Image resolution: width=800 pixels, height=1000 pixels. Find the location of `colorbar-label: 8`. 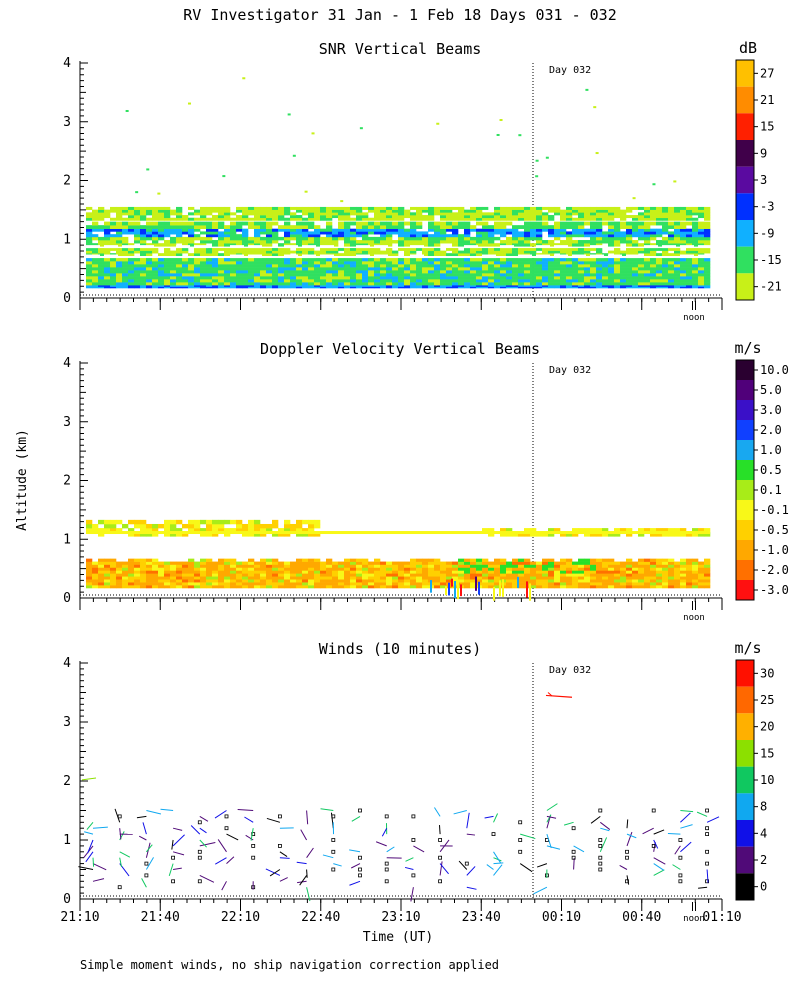

colorbar-label: 8 is located at coordinates (763, 807).